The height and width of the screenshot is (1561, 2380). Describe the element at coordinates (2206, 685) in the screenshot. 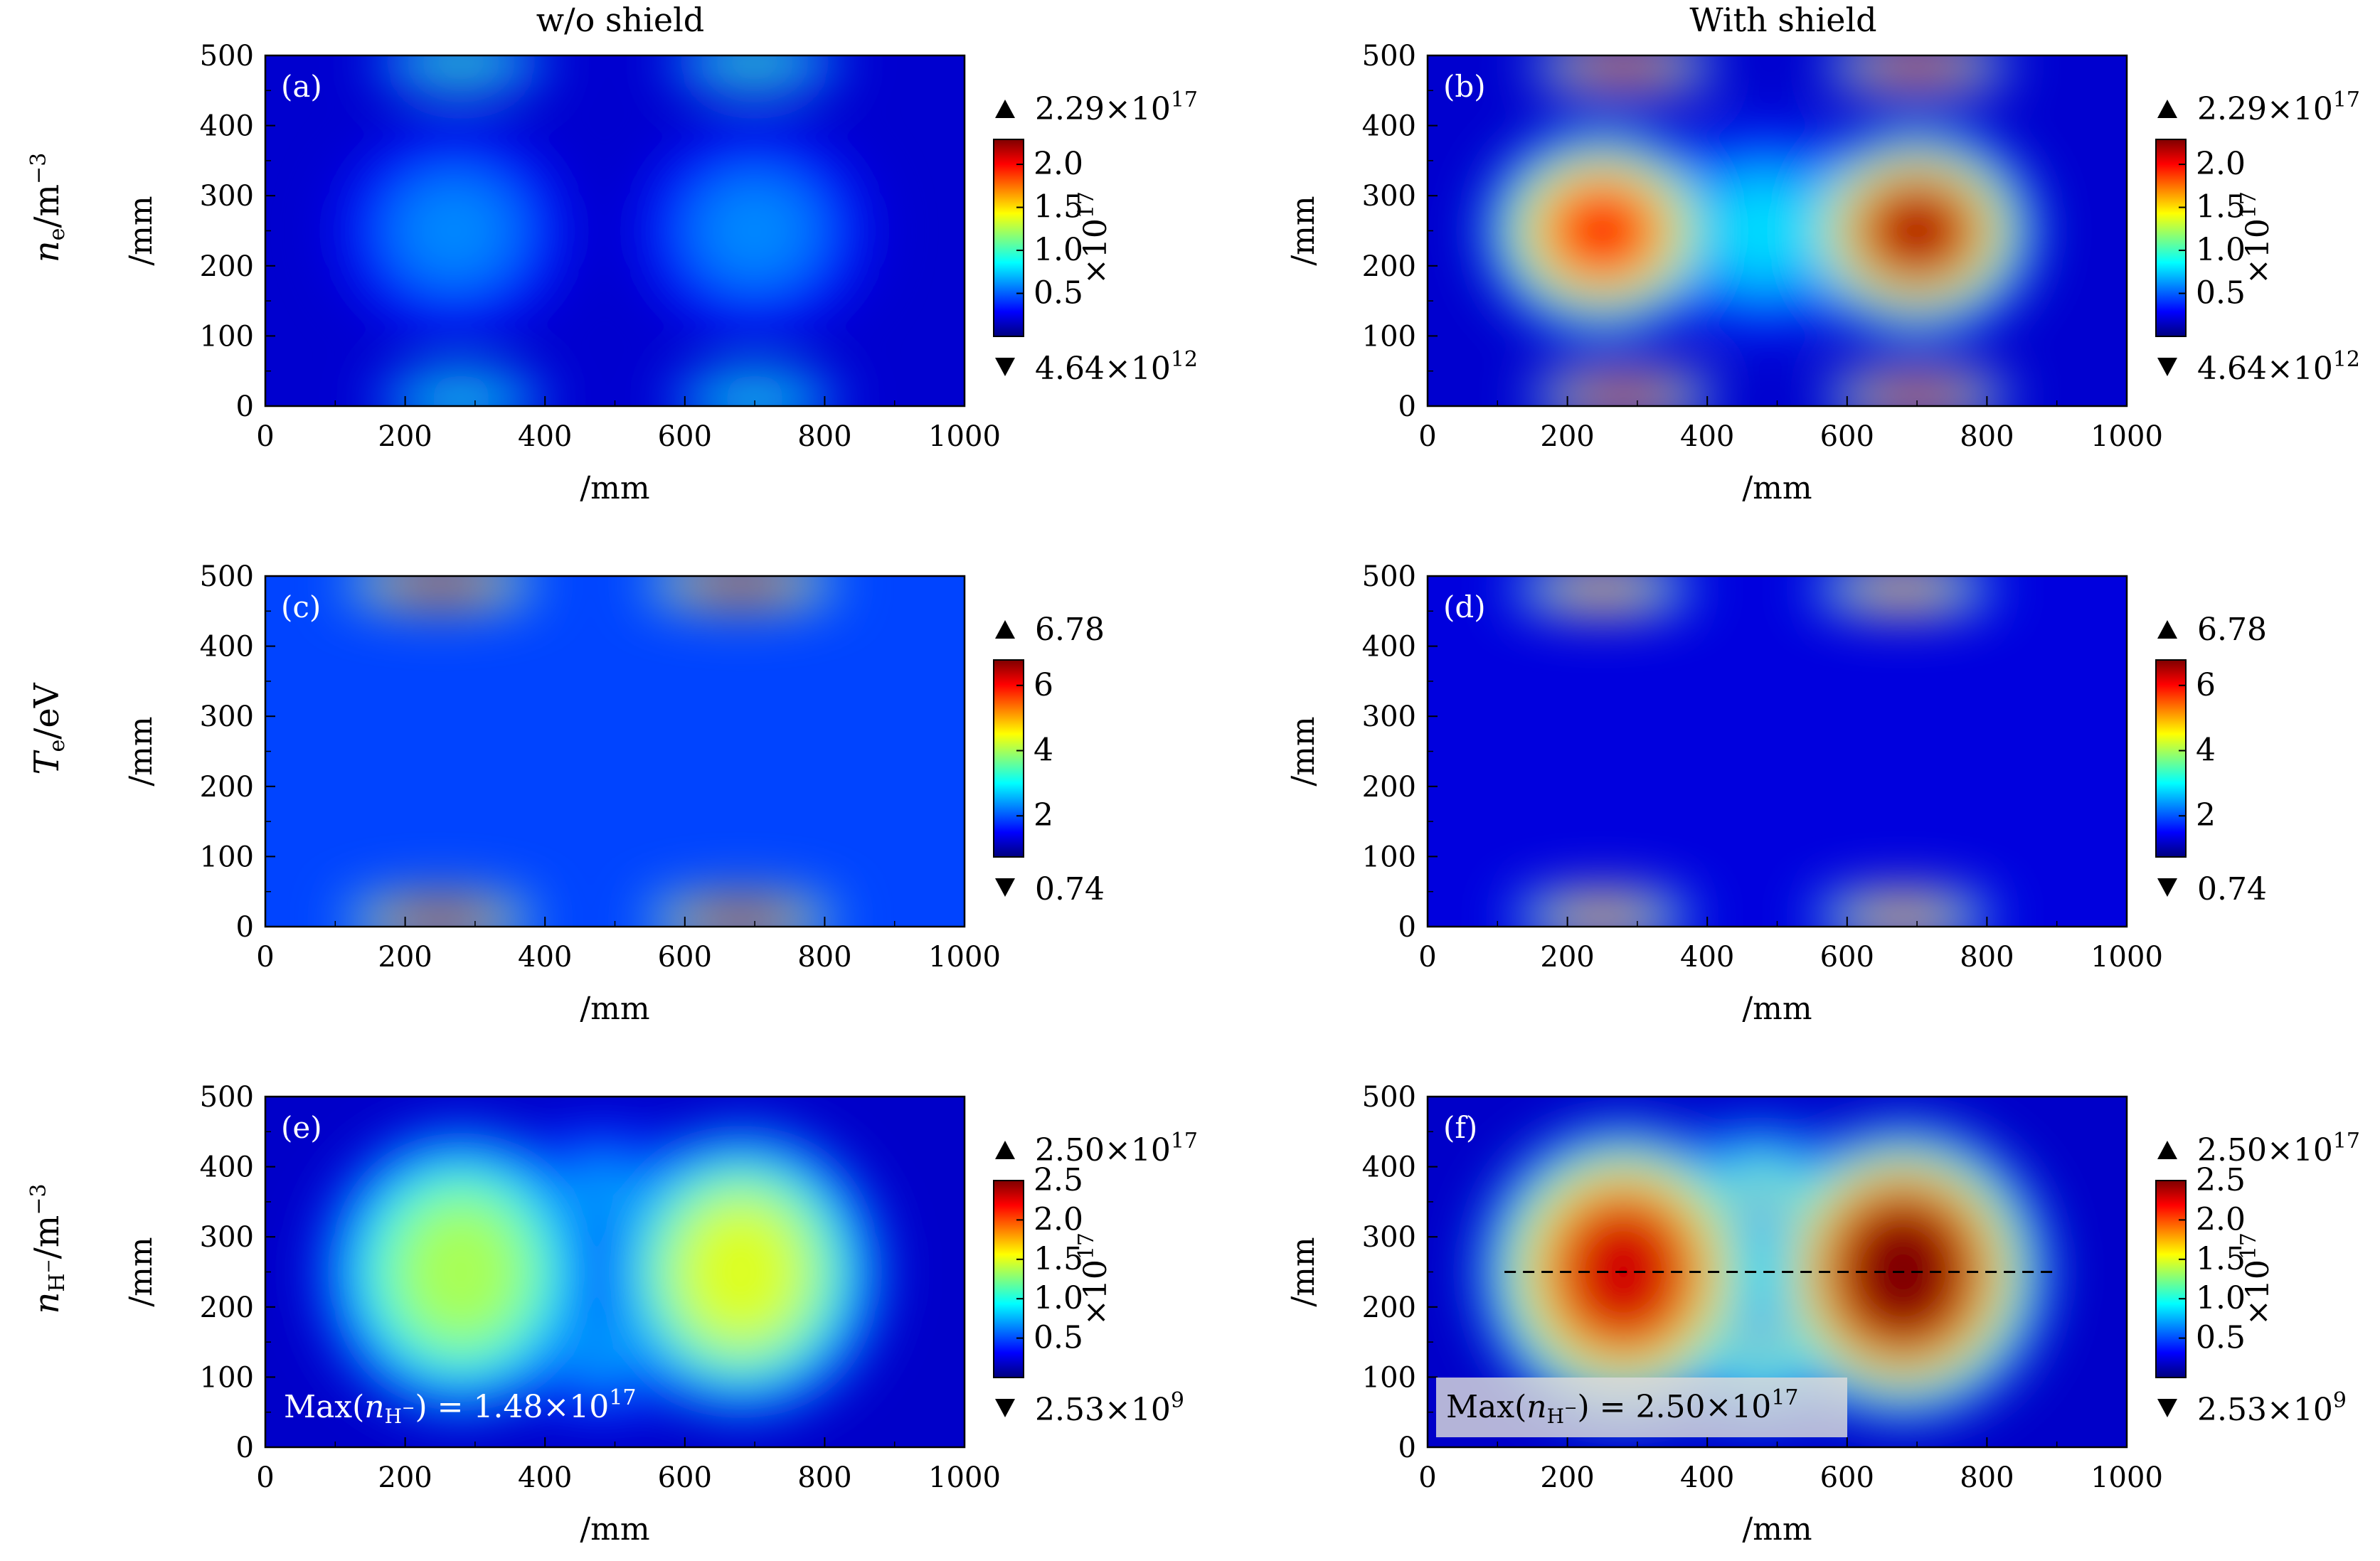

I see `colorbar-tick-label: 6` at that location.